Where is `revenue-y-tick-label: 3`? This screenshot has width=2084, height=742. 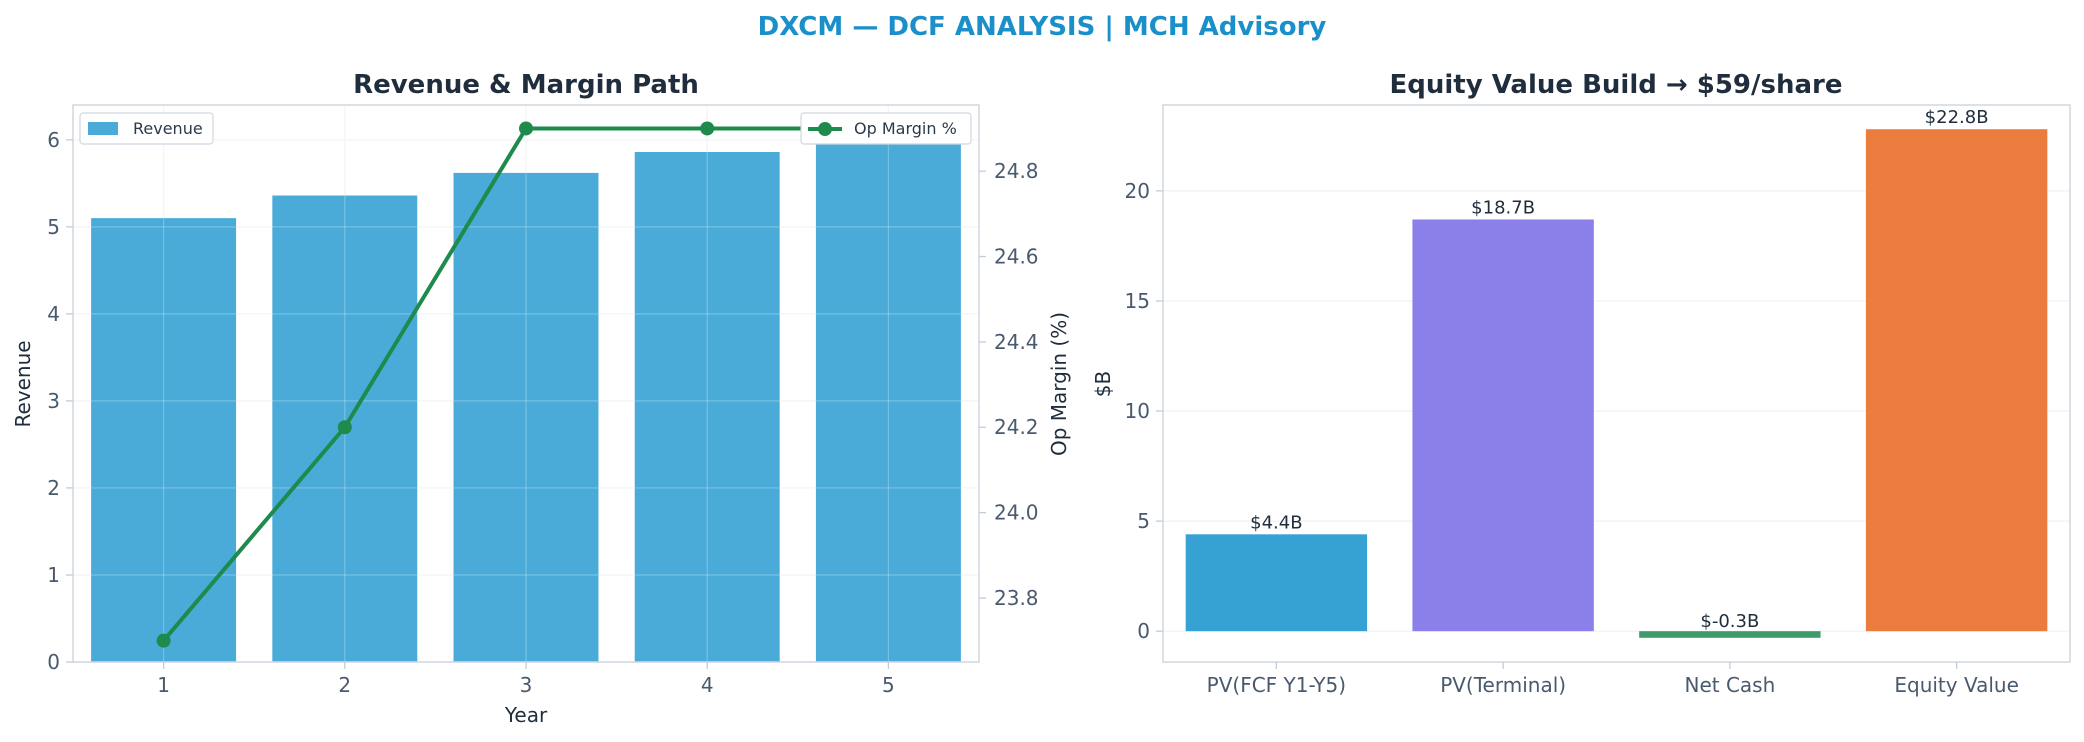
revenue-y-tick-label: 3 is located at coordinates (53, 401).